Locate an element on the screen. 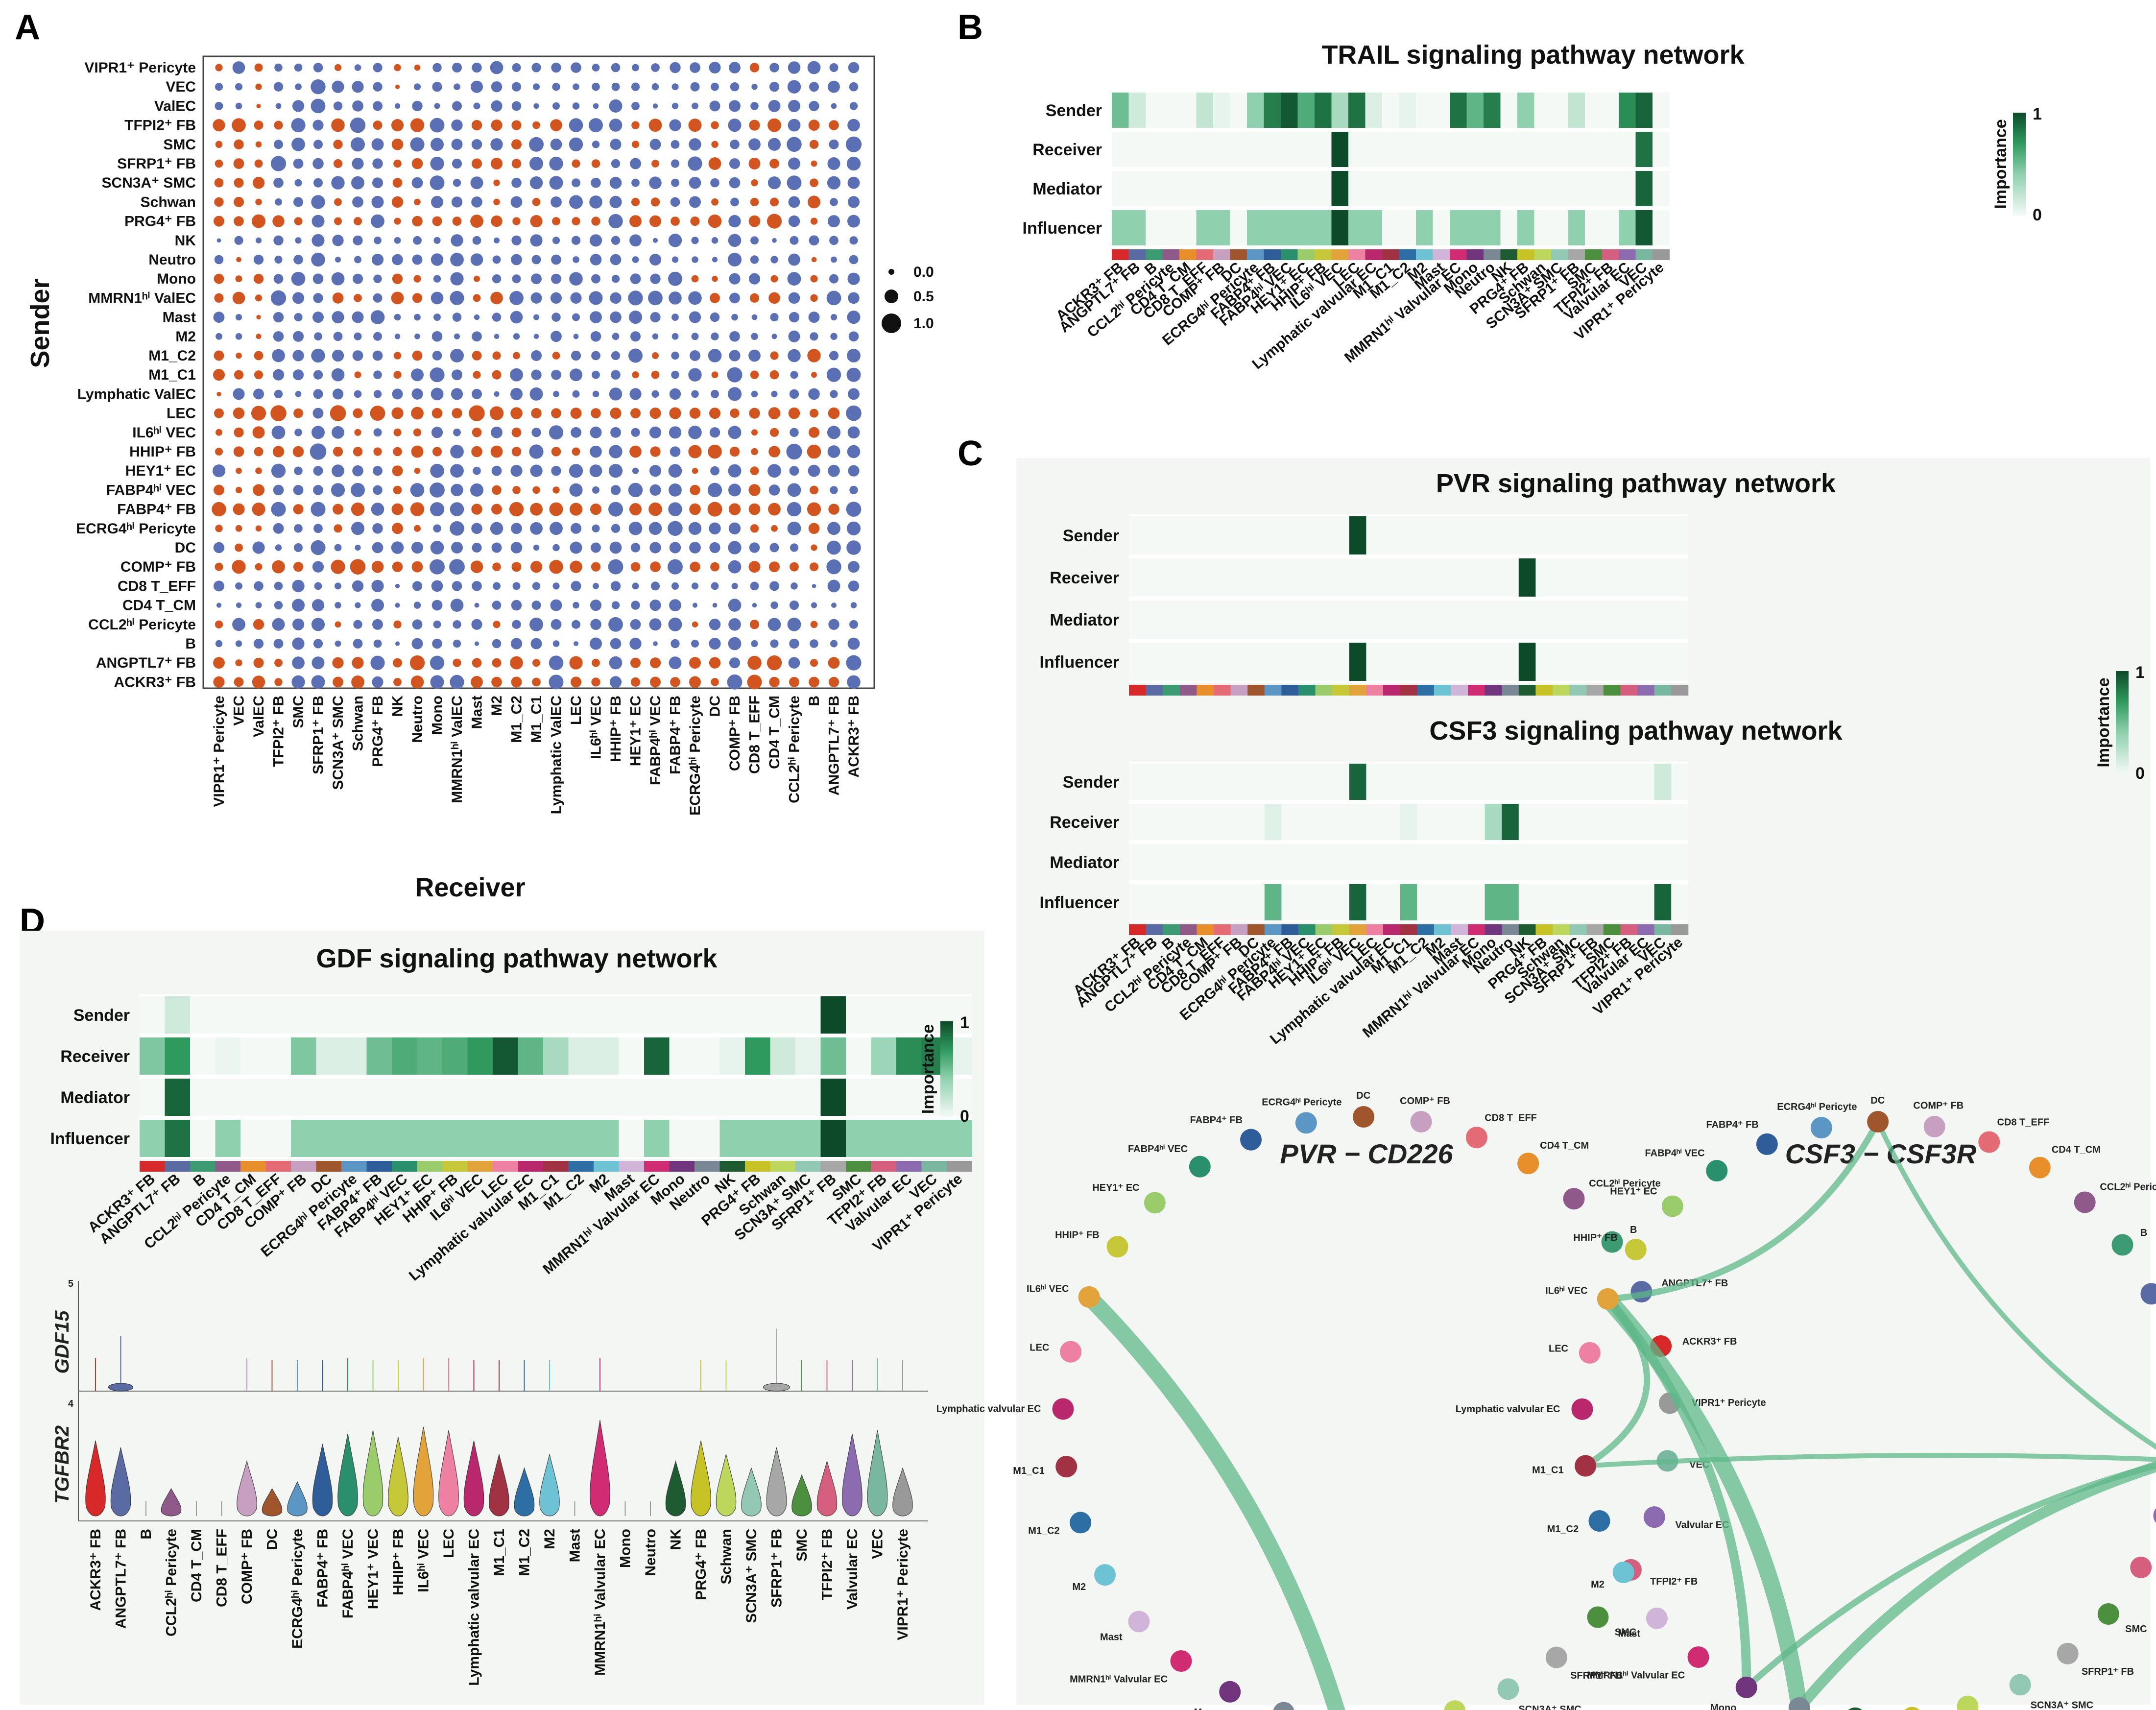 This screenshot has height=1710, width=2156. heatmap-row-label: Sender is located at coordinates (1074, 111).